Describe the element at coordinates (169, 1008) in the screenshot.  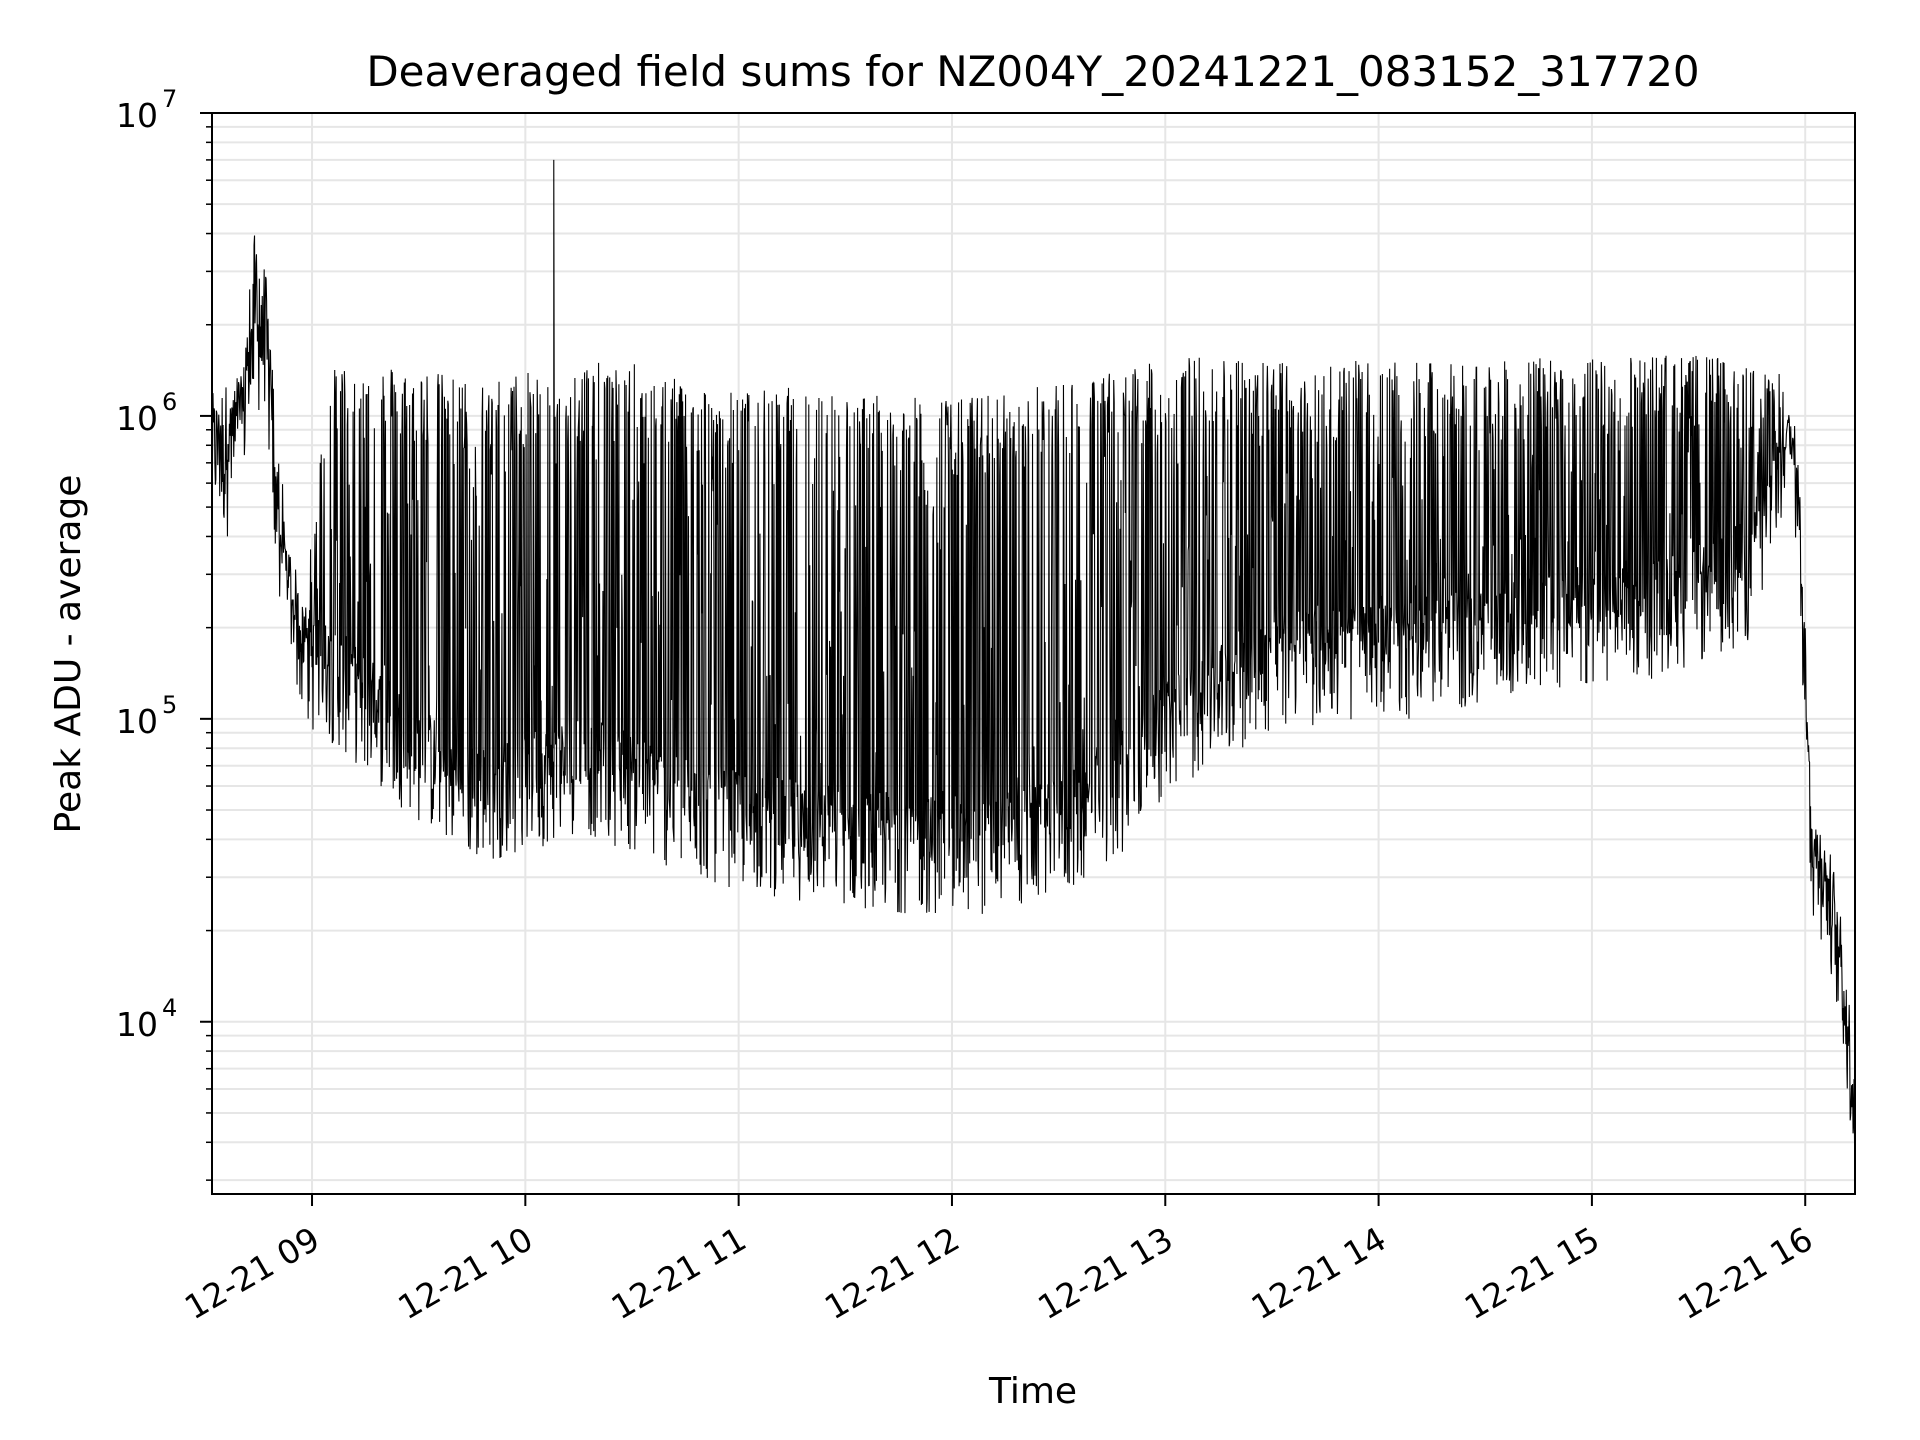
I see `y-tick-exponent: 4` at that location.